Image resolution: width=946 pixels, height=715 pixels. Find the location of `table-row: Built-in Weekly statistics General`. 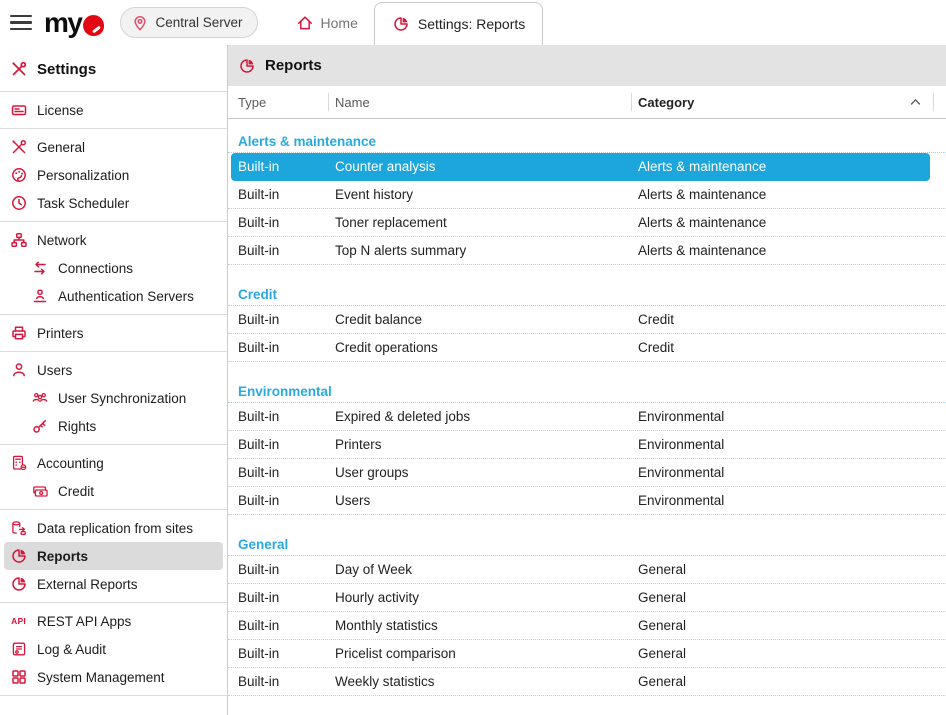

table-row: Built-in Weekly statistics General is located at coordinates (587, 682).